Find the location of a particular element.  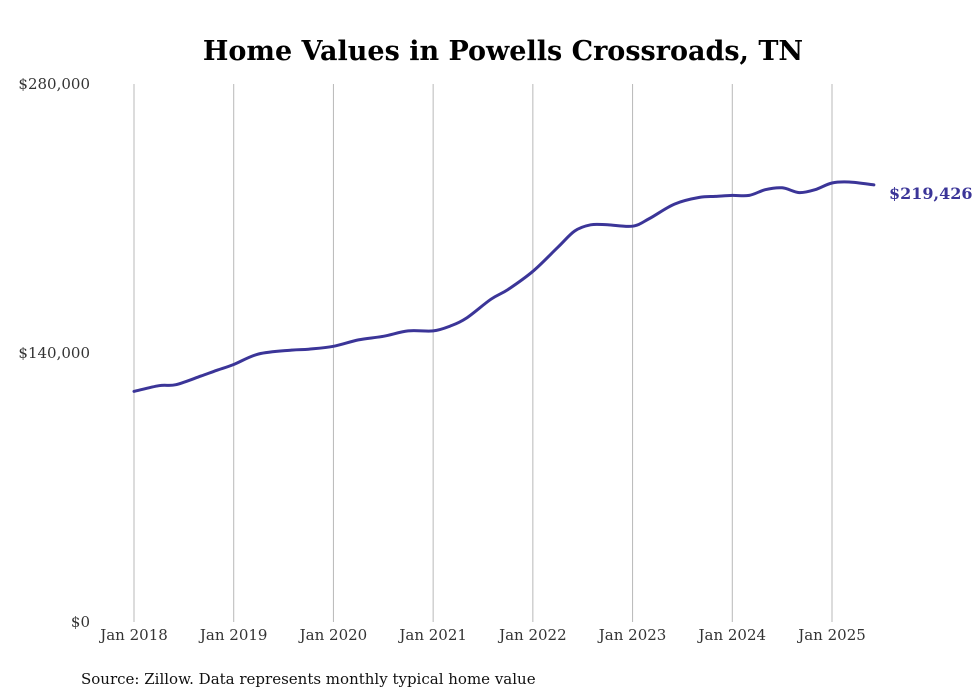

x-tick-label: Jan 2024 is located at coordinates (732, 635).